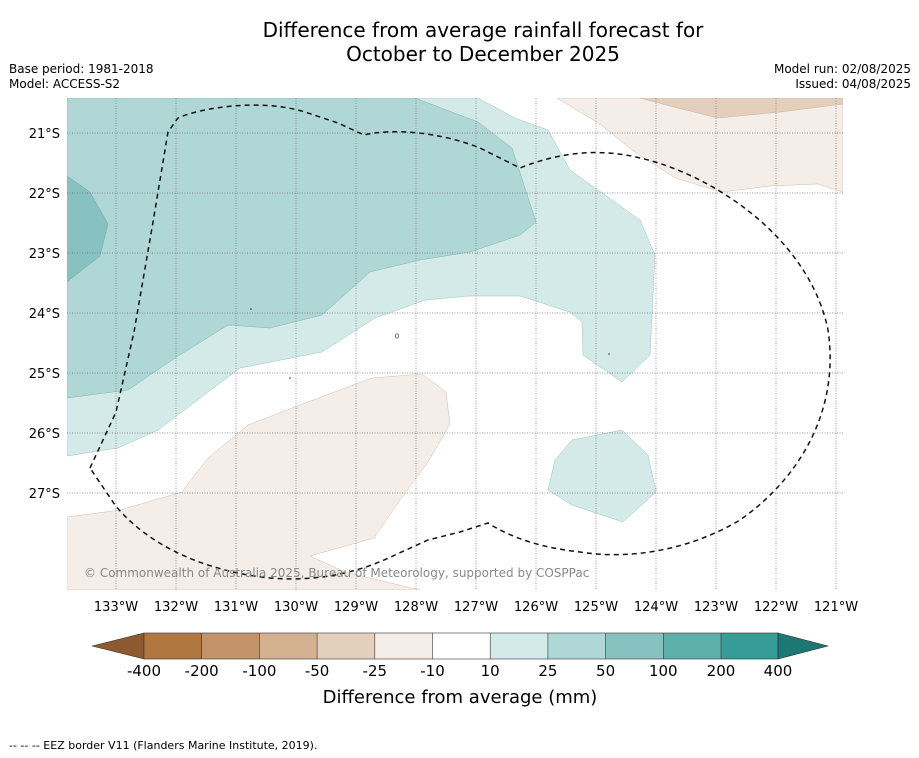 The image size is (919, 758). I want to click on lon-label: 123°W, so click(716, 607).